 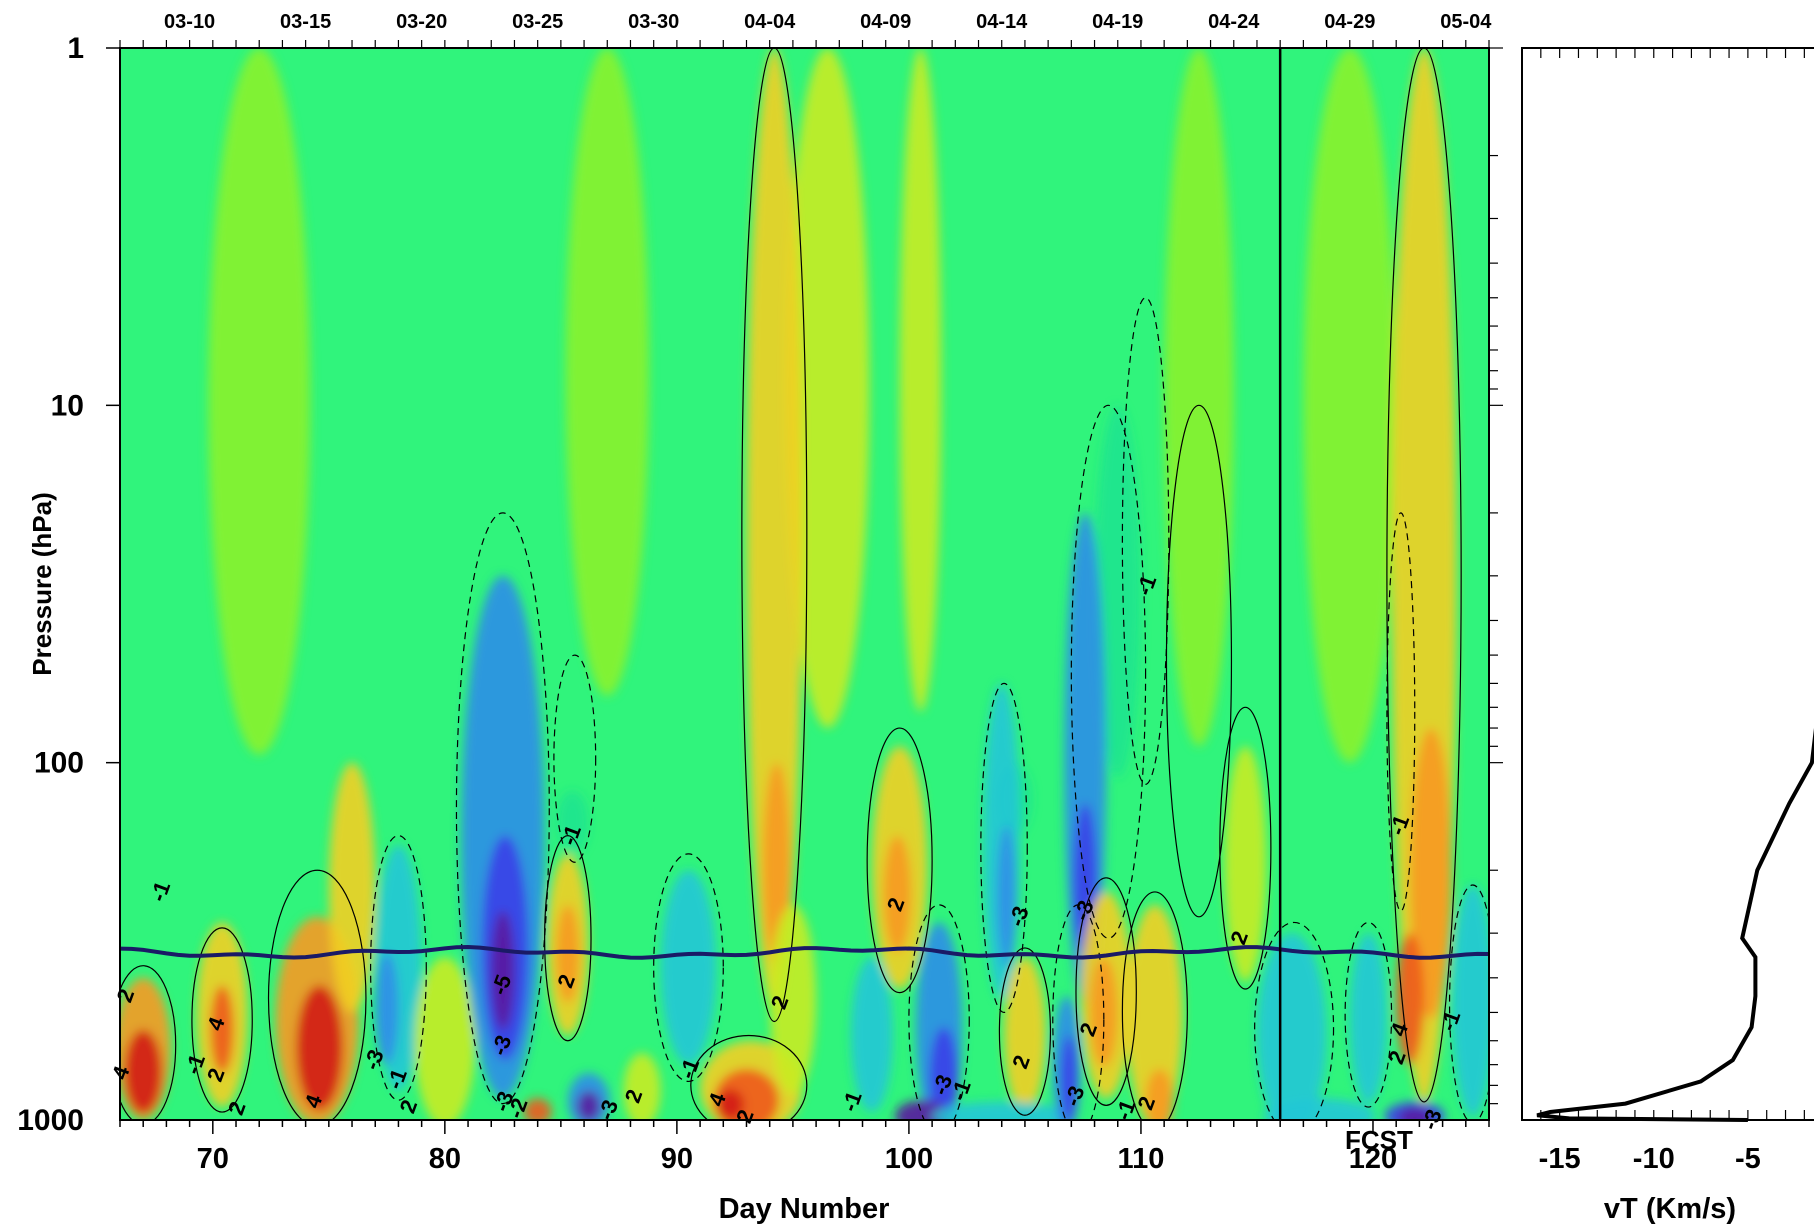 I want to click on profile-x-tick-label: -15, so click(x=1560, y=1159).